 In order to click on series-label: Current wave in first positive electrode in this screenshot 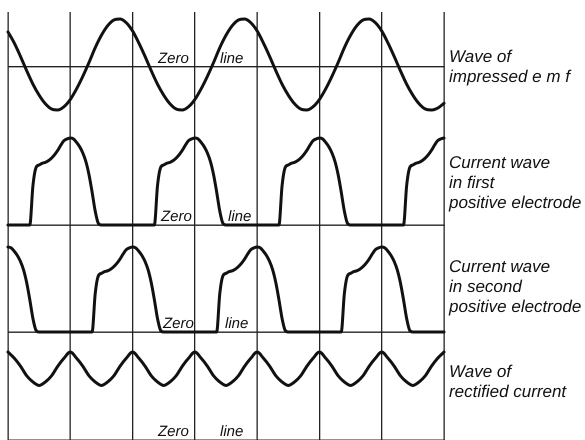, I will do `click(515, 182)`.